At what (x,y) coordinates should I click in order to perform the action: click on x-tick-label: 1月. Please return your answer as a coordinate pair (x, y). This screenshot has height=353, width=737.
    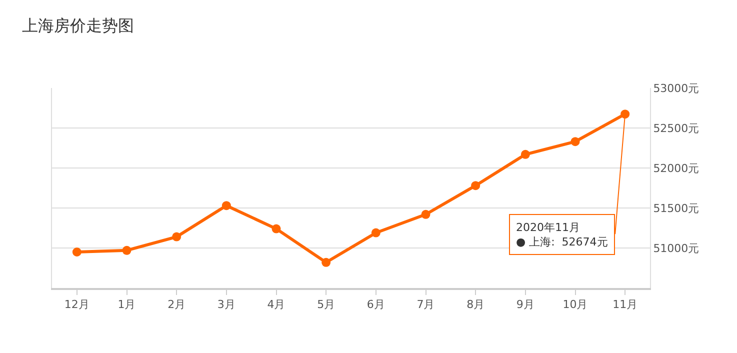
    Looking at the image, I should click on (127, 305).